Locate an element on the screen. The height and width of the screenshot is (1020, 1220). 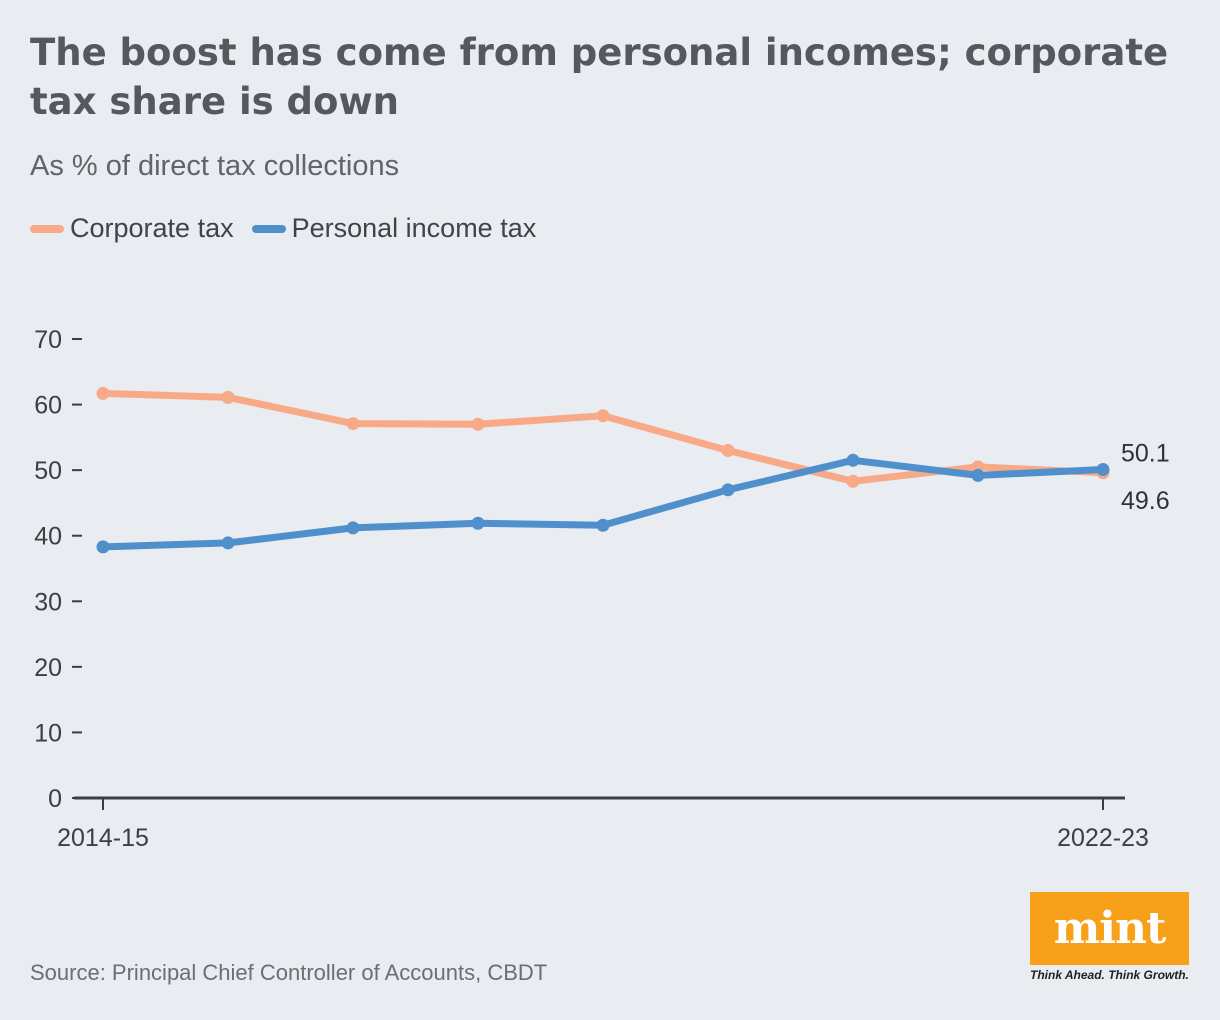
y-tick-label: 0 is located at coordinates (55, 799).